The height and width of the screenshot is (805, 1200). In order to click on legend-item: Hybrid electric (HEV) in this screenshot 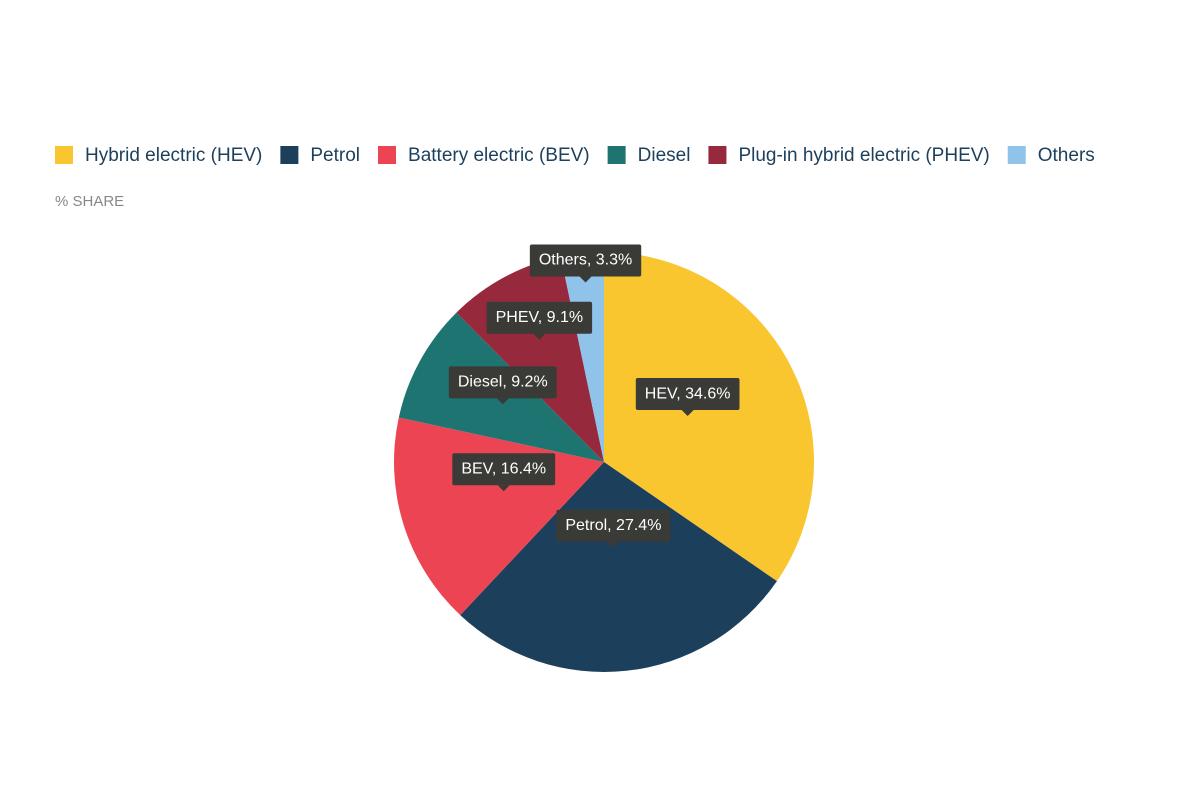, I will do `click(158, 155)`.